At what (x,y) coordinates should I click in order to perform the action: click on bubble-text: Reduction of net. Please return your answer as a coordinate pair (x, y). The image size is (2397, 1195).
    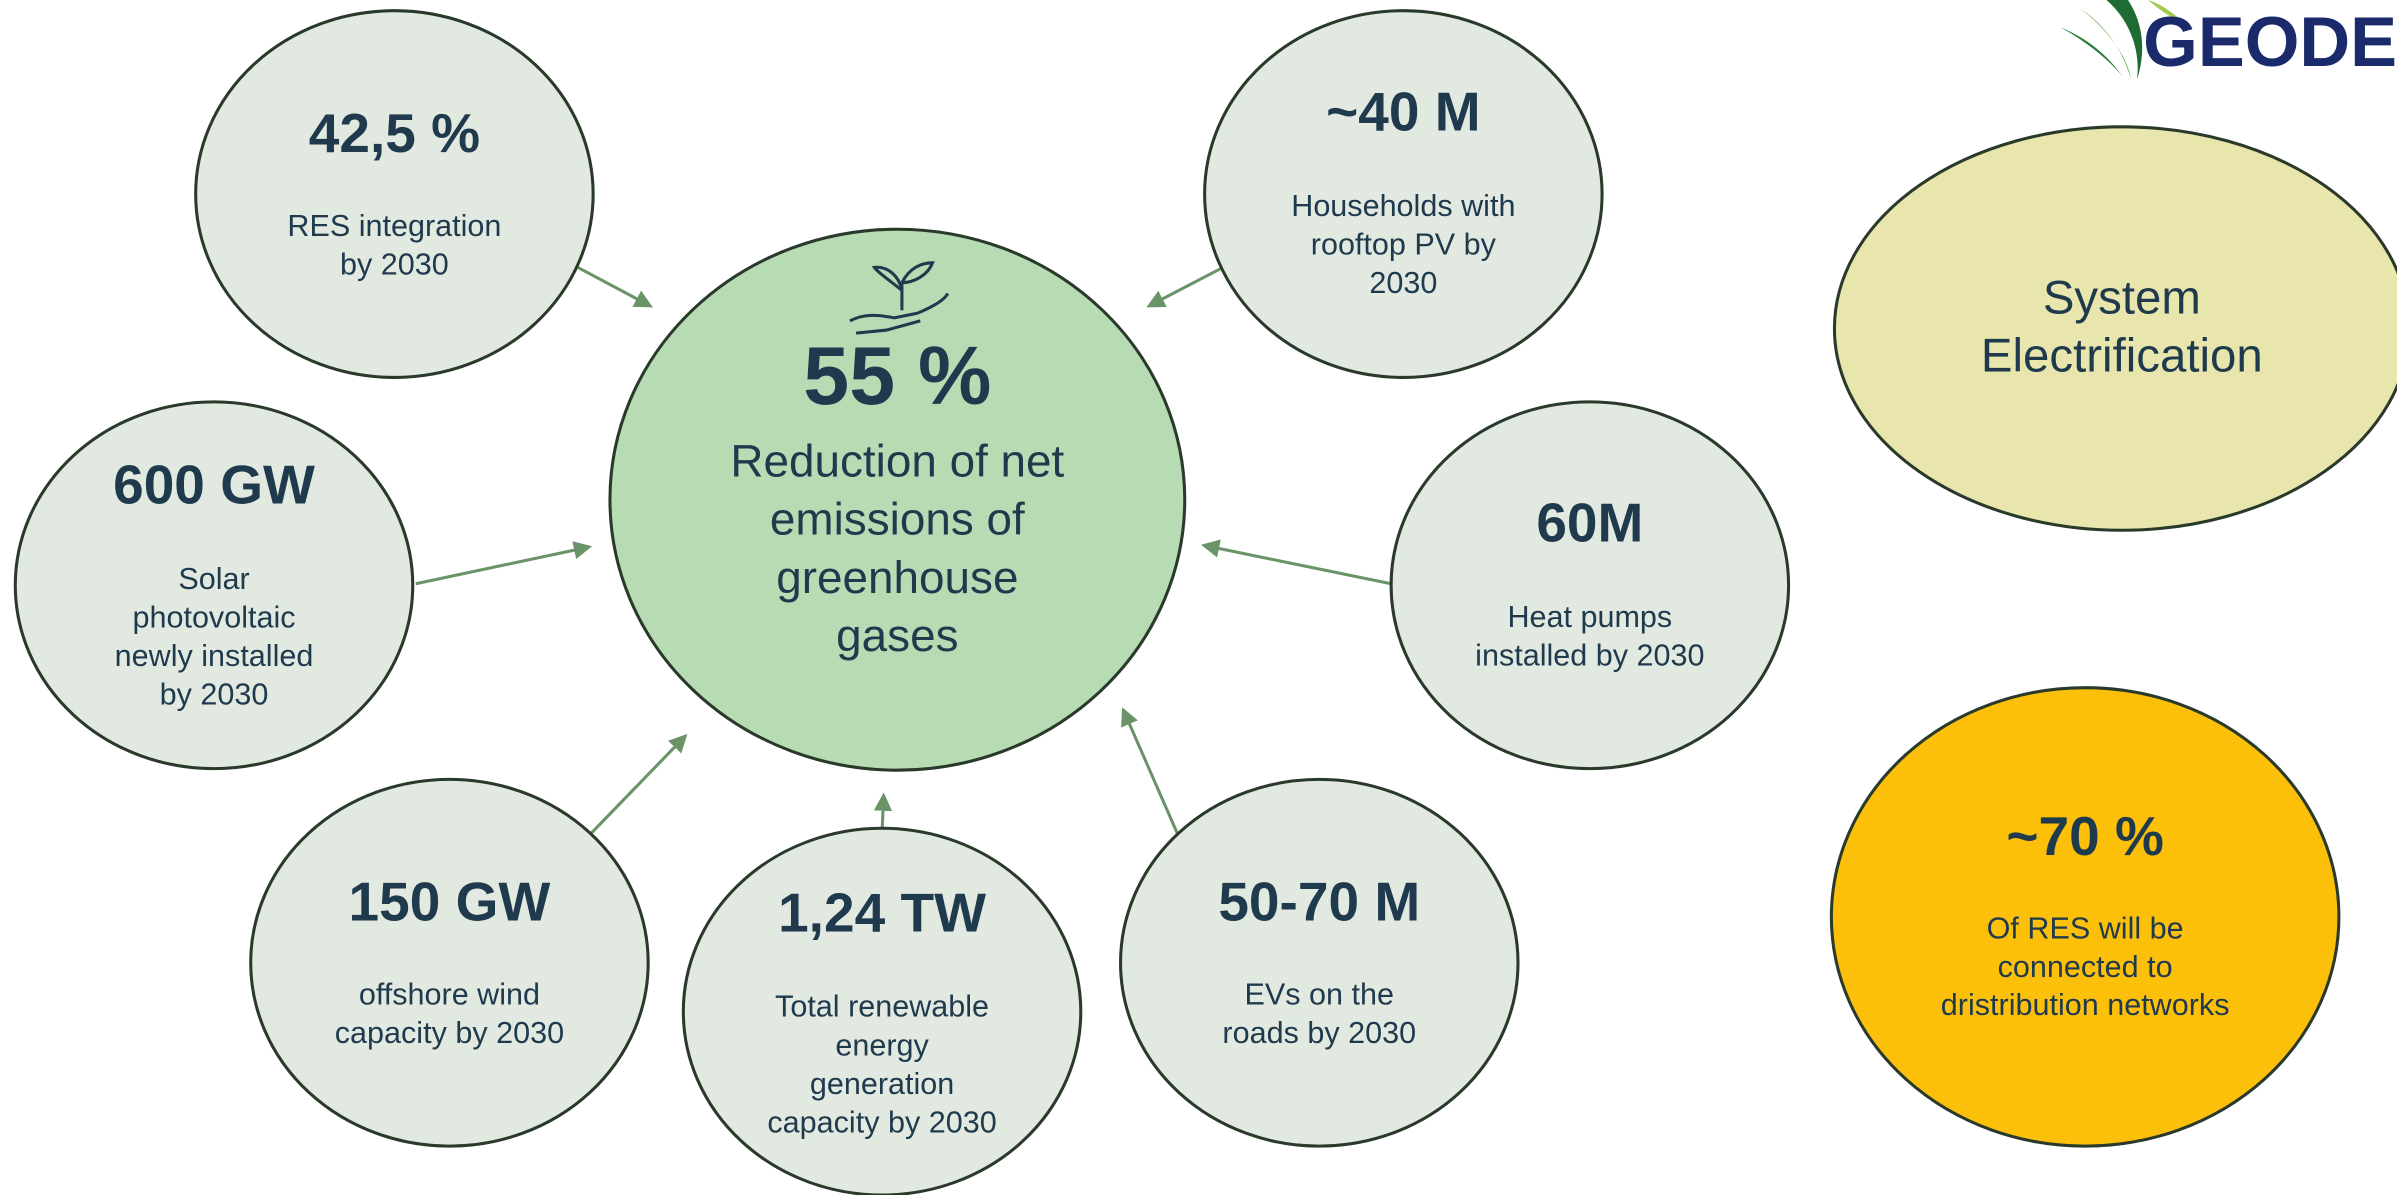
    Looking at the image, I should click on (897, 461).